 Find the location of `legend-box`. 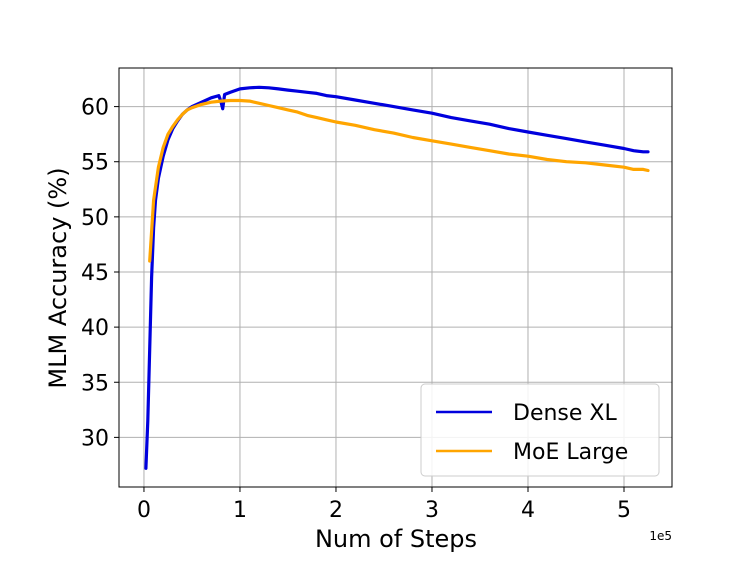

legend-box is located at coordinates (540, 430).